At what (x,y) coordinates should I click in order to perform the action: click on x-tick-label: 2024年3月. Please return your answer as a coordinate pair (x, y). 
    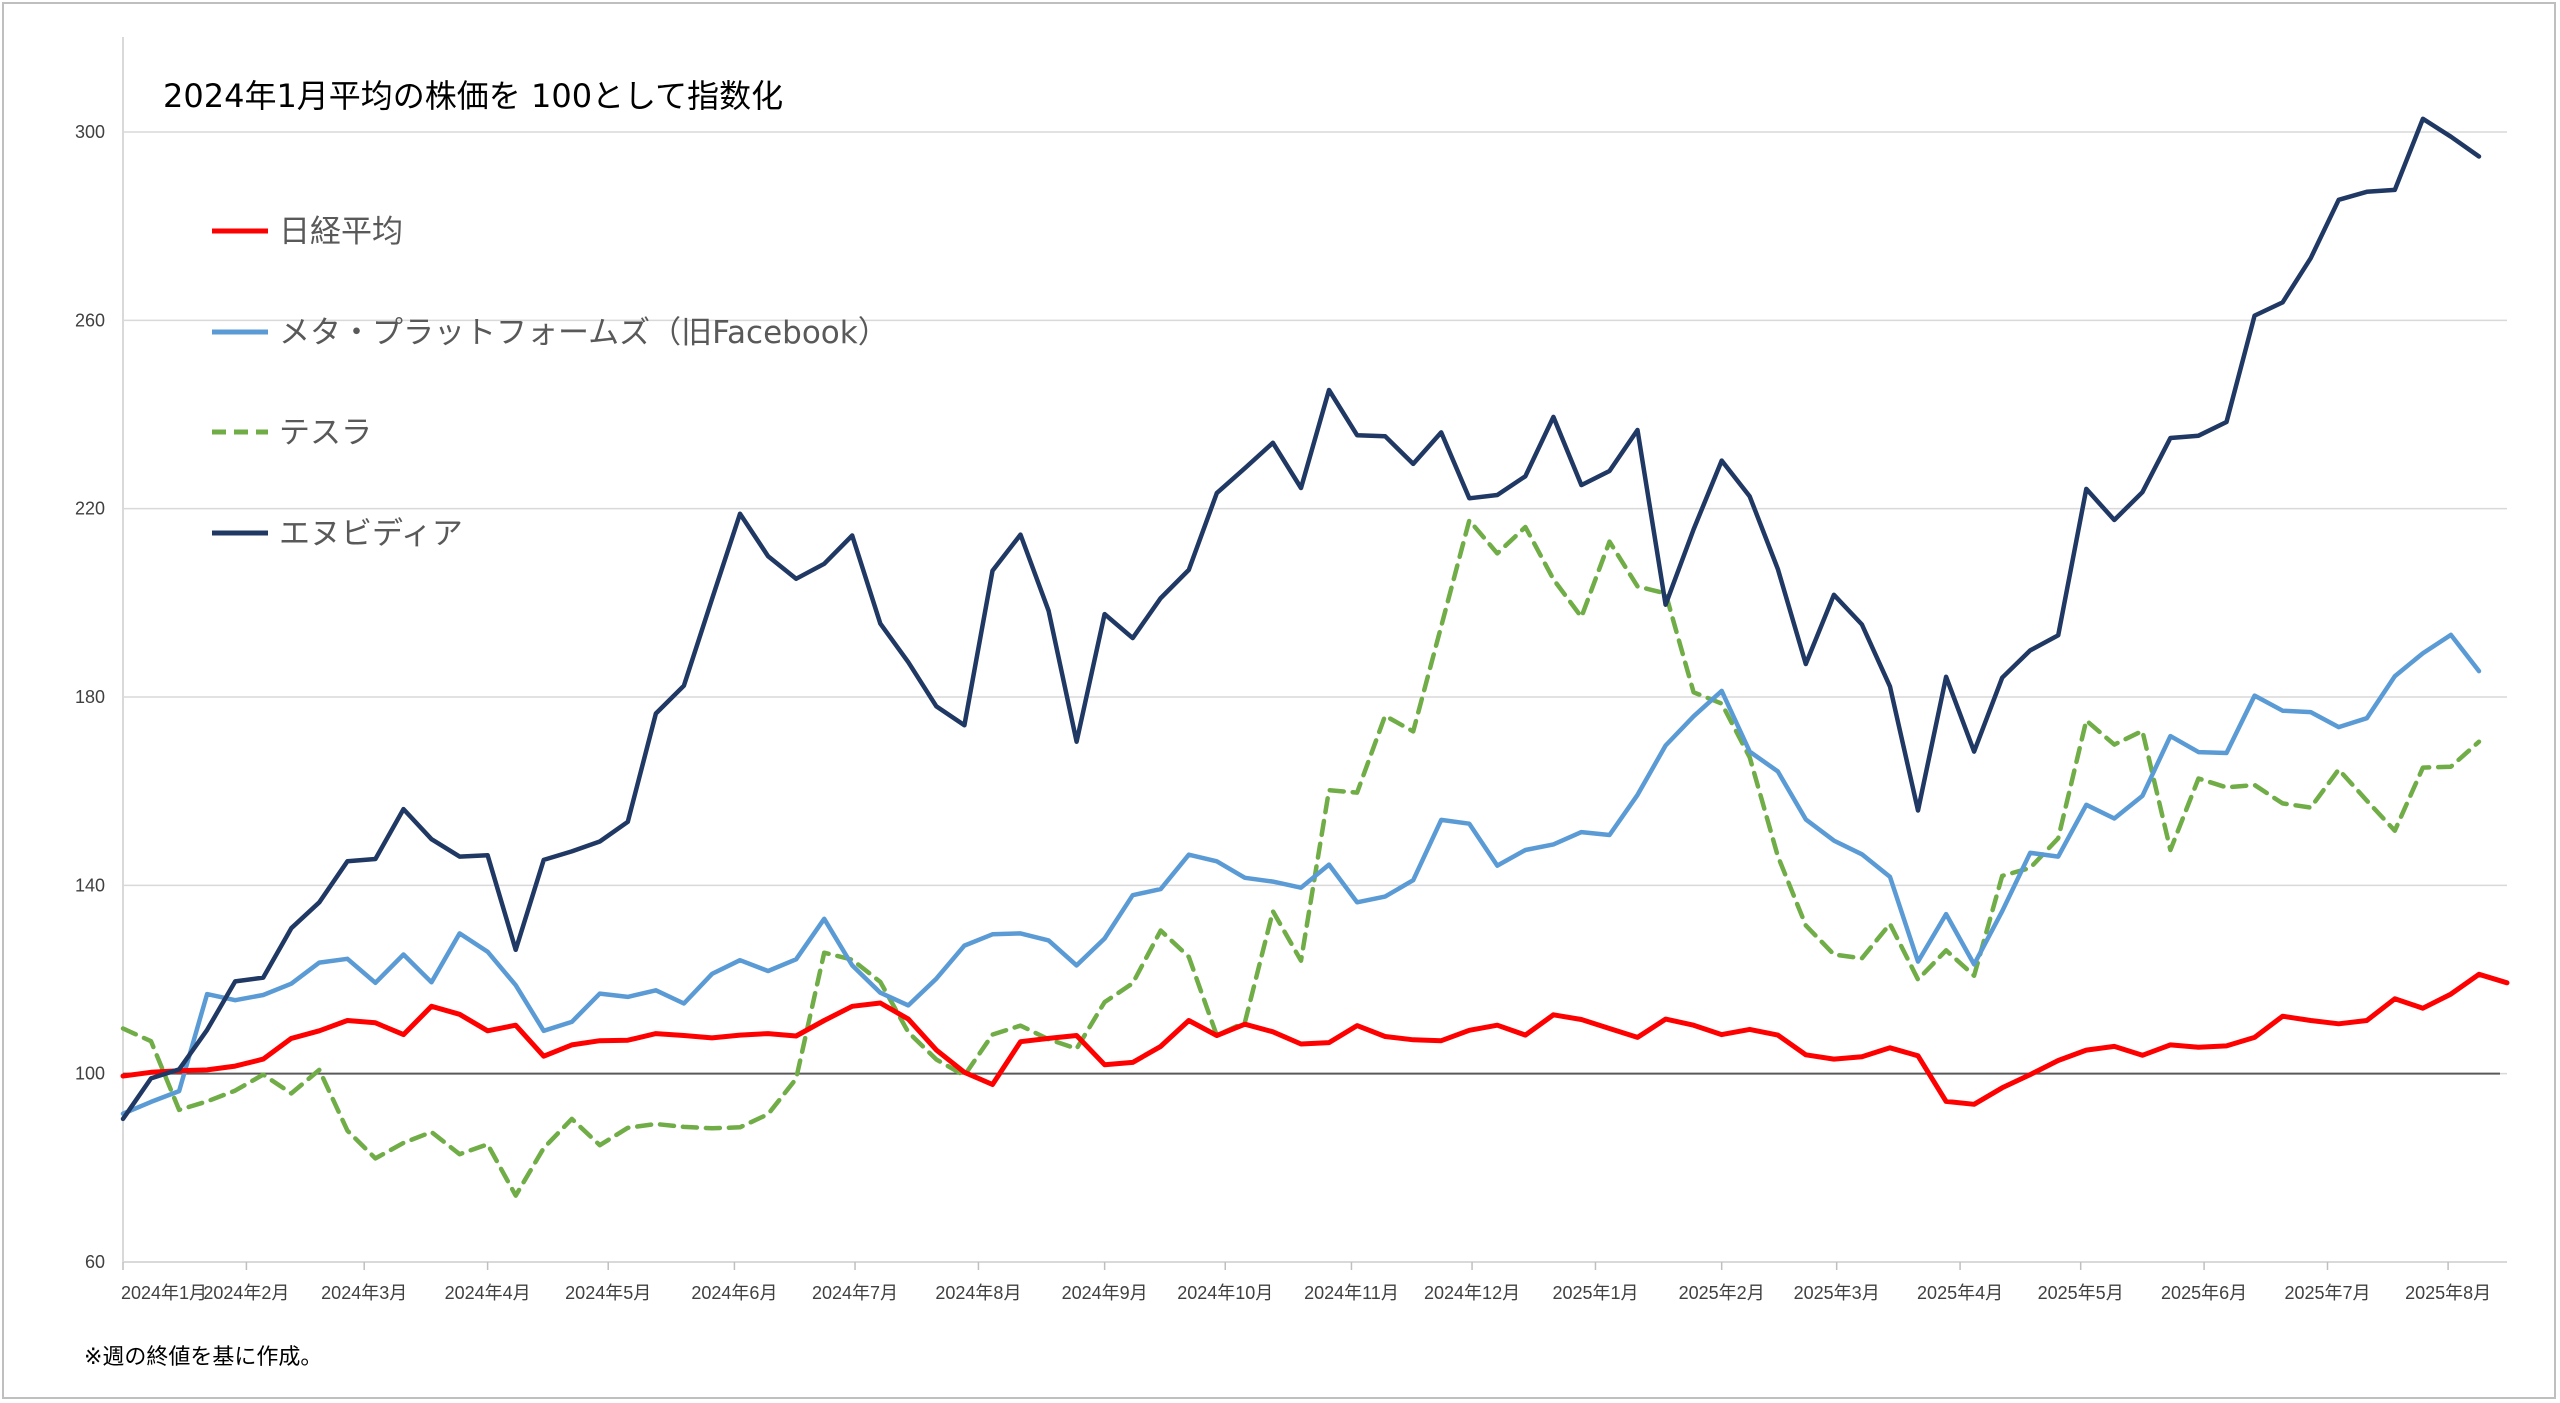
    Looking at the image, I should click on (364, 1293).